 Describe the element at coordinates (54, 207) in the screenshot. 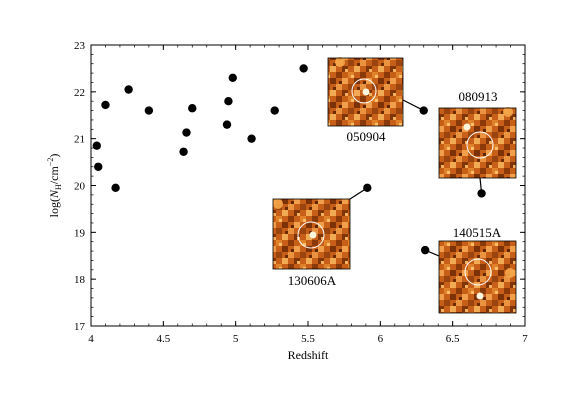

I see `y-title-prefix: log(` at that location.